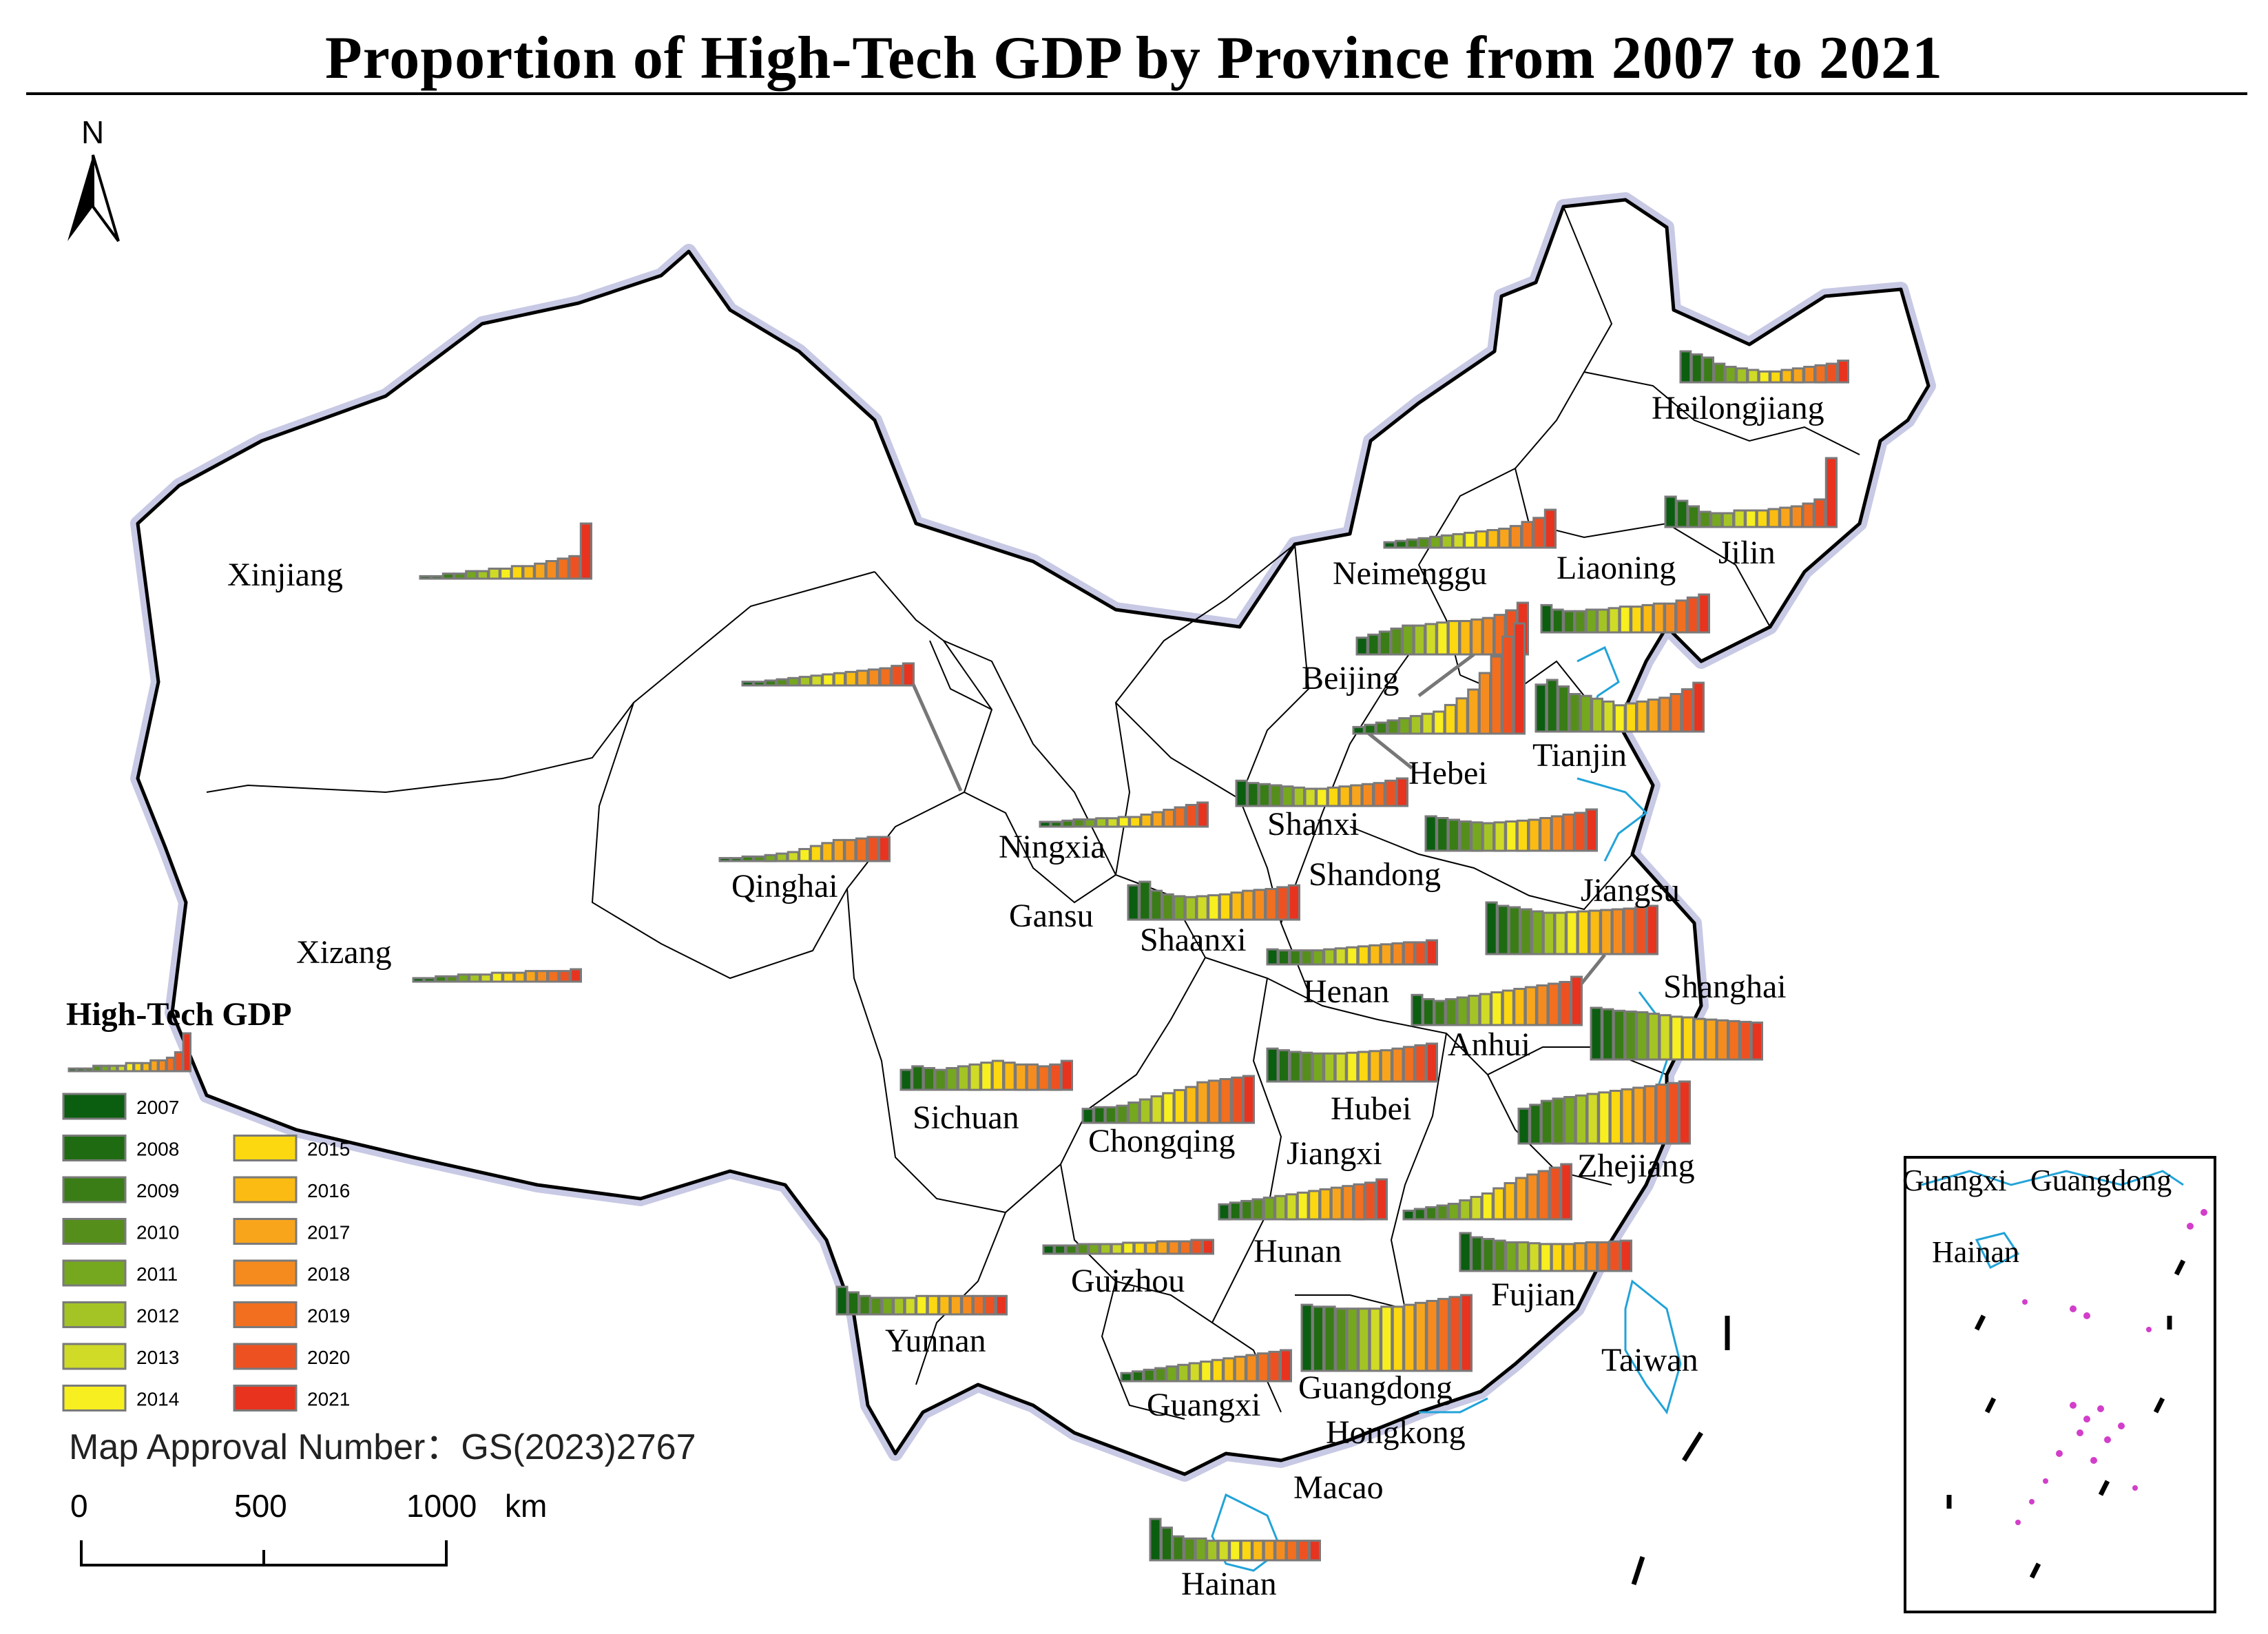  I want to click on bar-zhejiang-2009, so click(1547, 1122).